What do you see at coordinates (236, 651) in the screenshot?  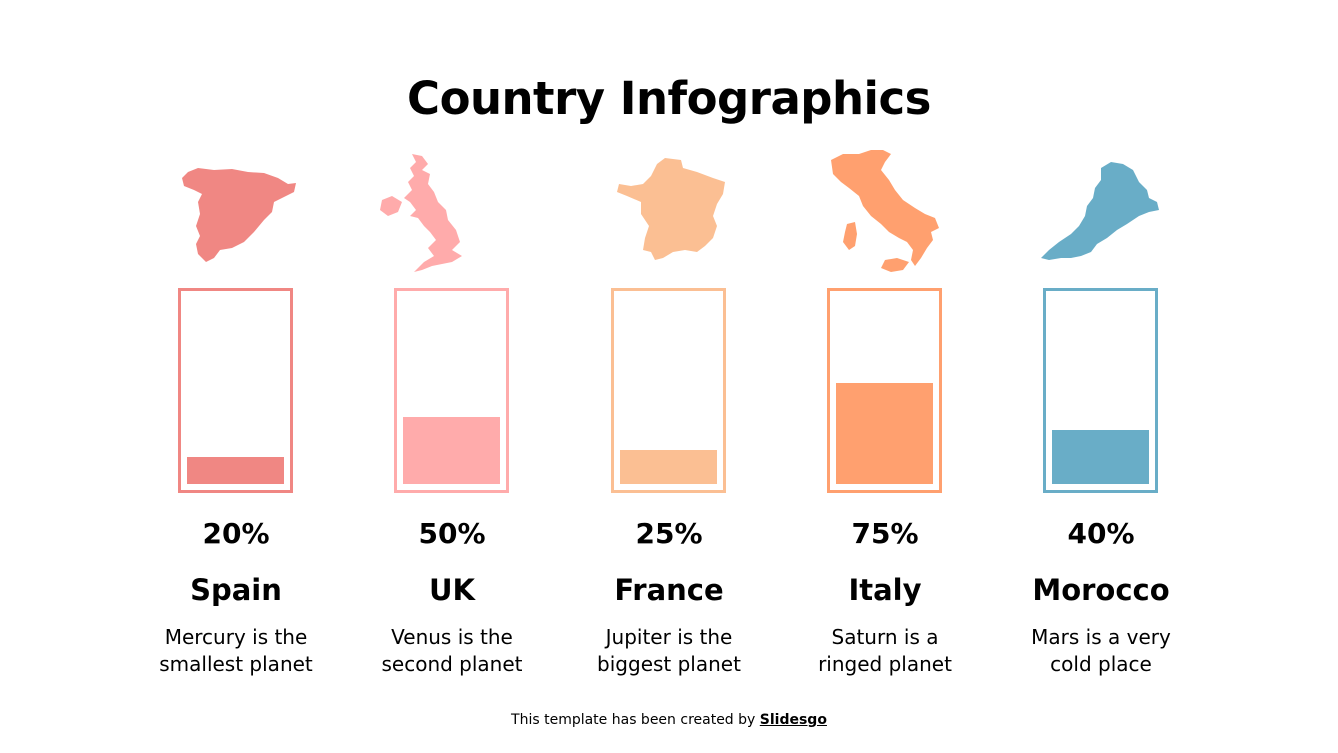 I see `country-description: Mercury is the smallest planet` at bounding box center [236, 651].